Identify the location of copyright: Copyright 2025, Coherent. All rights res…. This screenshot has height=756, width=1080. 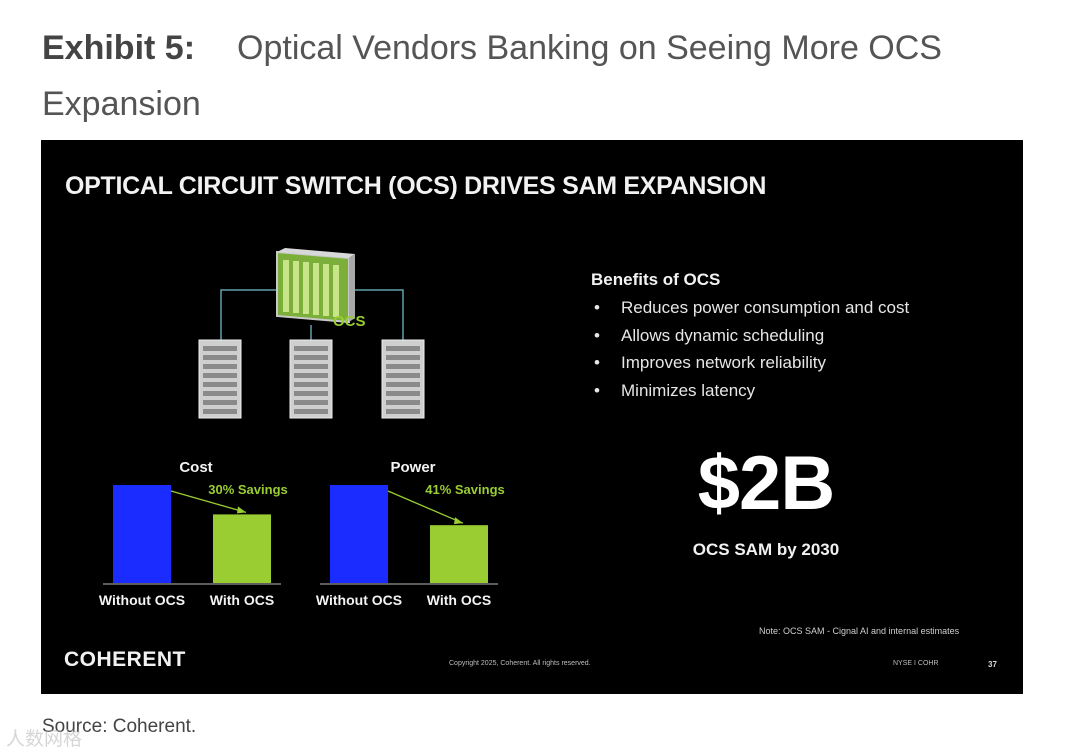
(520, 663).